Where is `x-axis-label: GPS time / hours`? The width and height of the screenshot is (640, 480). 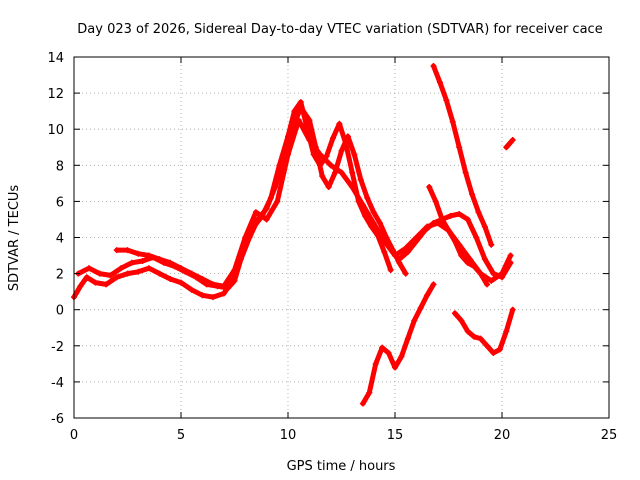 x-axis-label: GPS time / hours is located at coordinates (341, 466).